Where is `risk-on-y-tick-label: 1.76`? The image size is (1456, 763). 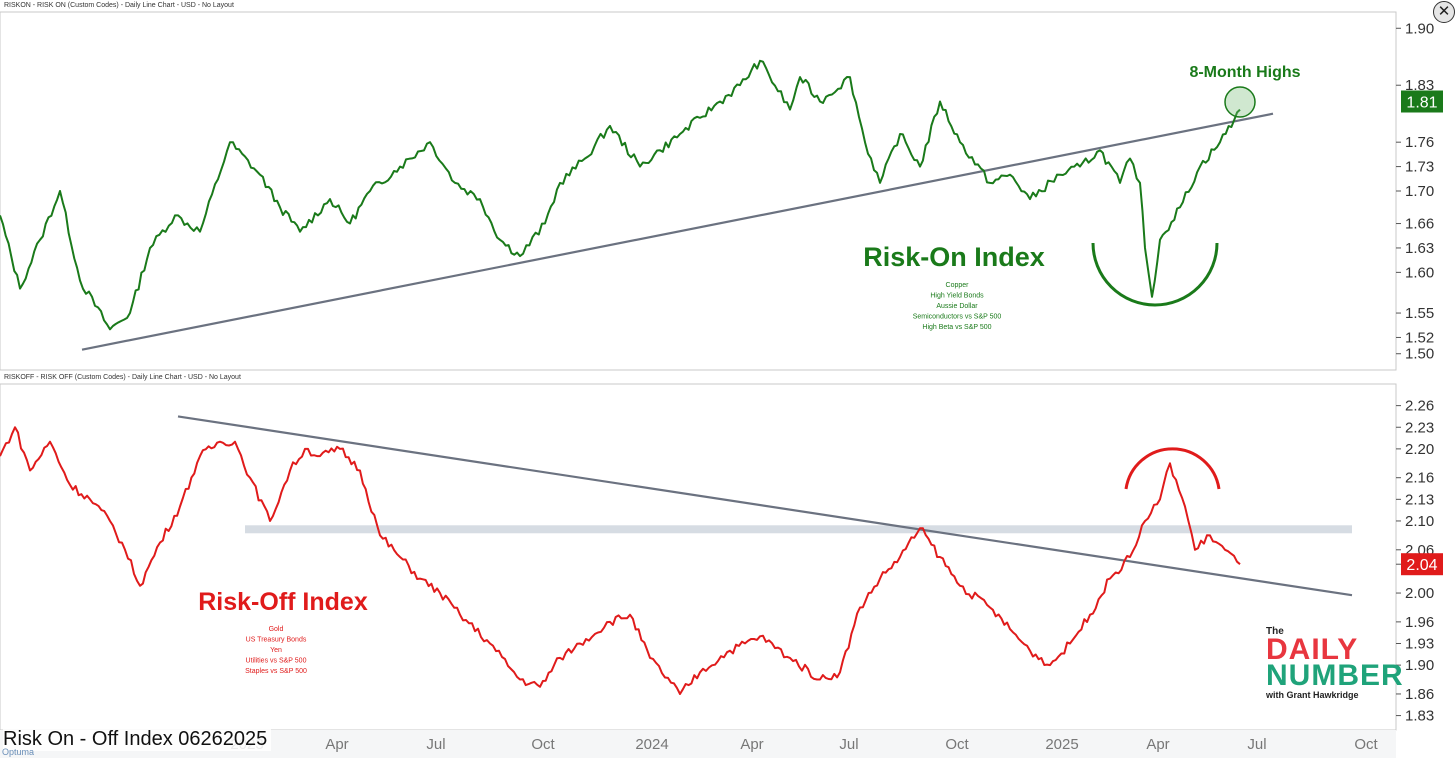
risk-on-y-tick-label: 1.76 is located at coordinates (1419, 142).